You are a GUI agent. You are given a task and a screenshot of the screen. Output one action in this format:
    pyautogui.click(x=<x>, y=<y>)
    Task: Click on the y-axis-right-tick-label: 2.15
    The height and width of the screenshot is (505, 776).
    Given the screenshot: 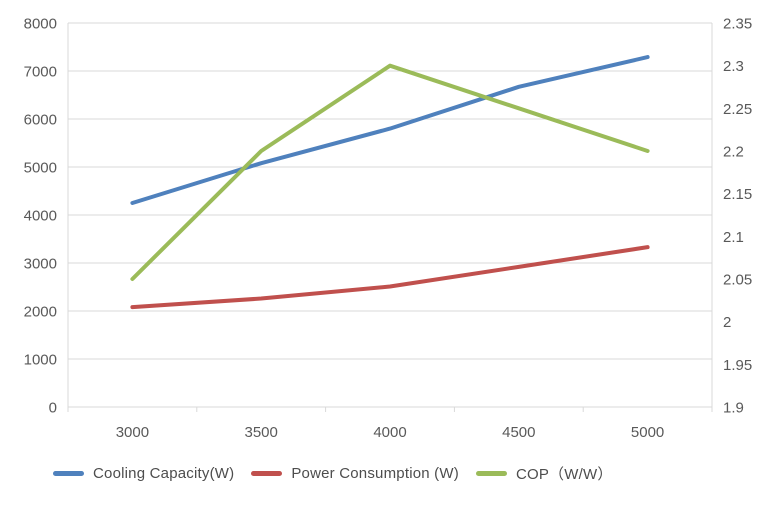 What is the action you would take?
    pyautogui.click(x=737, y=194)
    